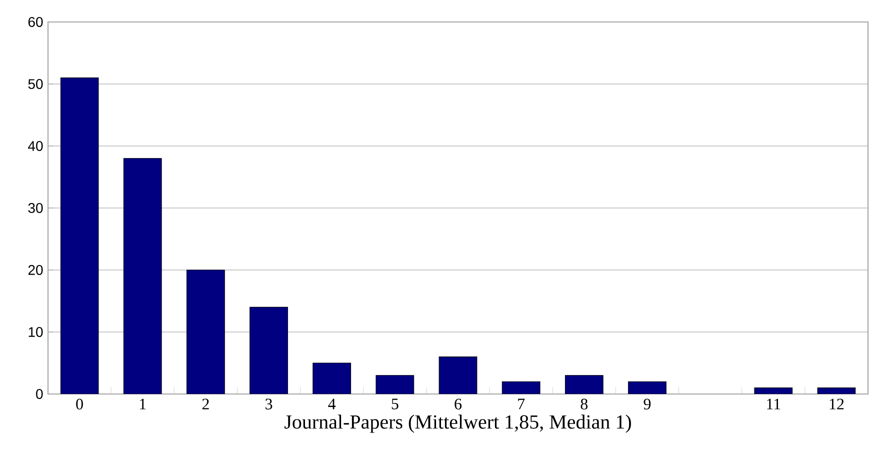 This screenshot has width=873, height=469. What do you see at coordinates (35, 208) in the screenshot?
I see `y-tick-label: 30` at bounding box center [35, 208].